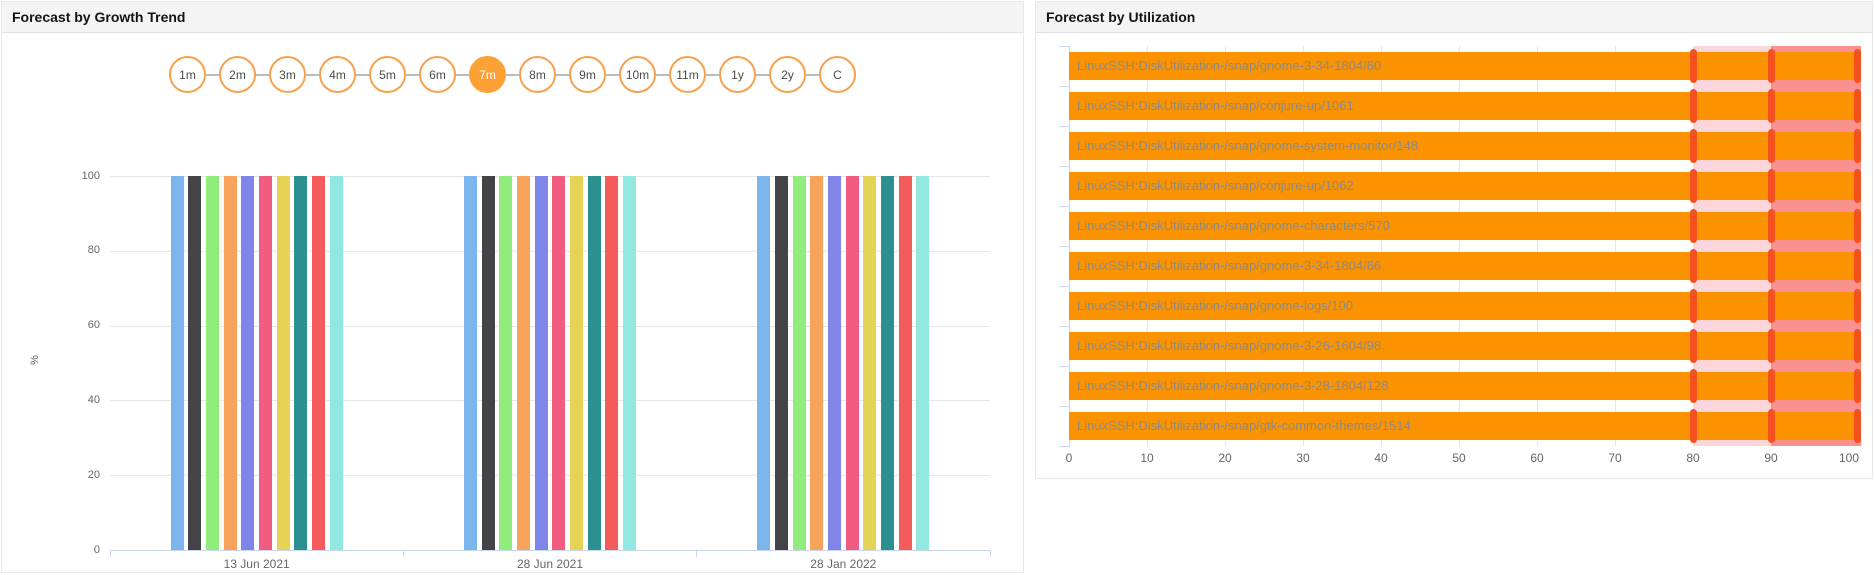 This screenshot has height=575, width=1875. What do you see at coordinates (99, 17) in the screenshot?
I see `page-title: Forecast by Growth Trend` at bounding box center [99, 17].